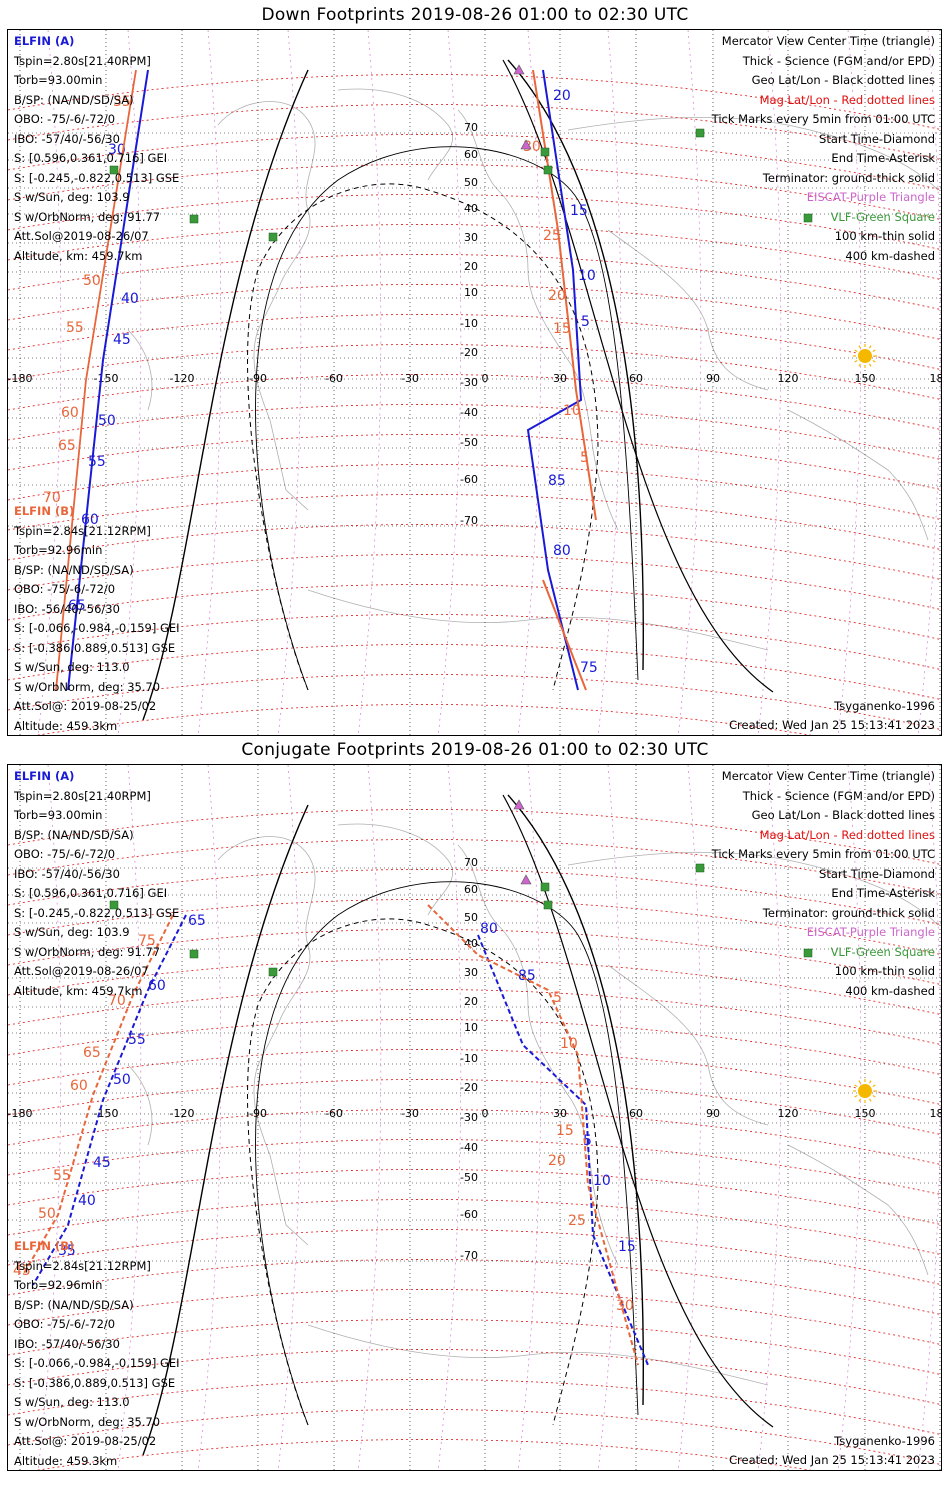  Describe the element at coordinates (577, 1221) in the screenshot. I see `track-tick-label: 25` at that location.